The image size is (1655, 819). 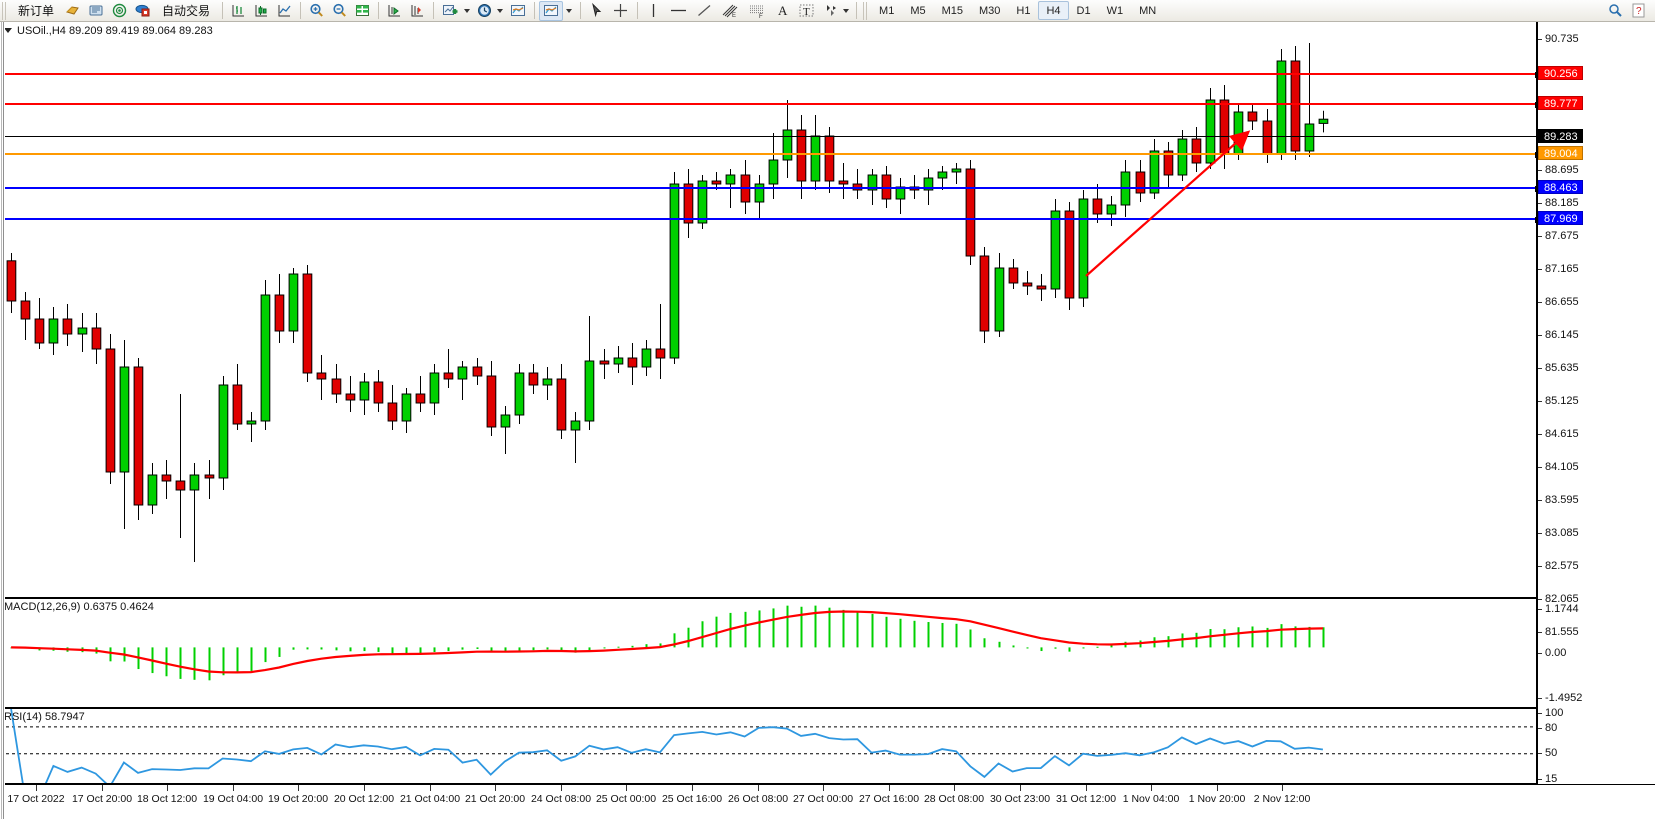 I want to click on new-order-button: 新订单, so click(x=36, y=11).